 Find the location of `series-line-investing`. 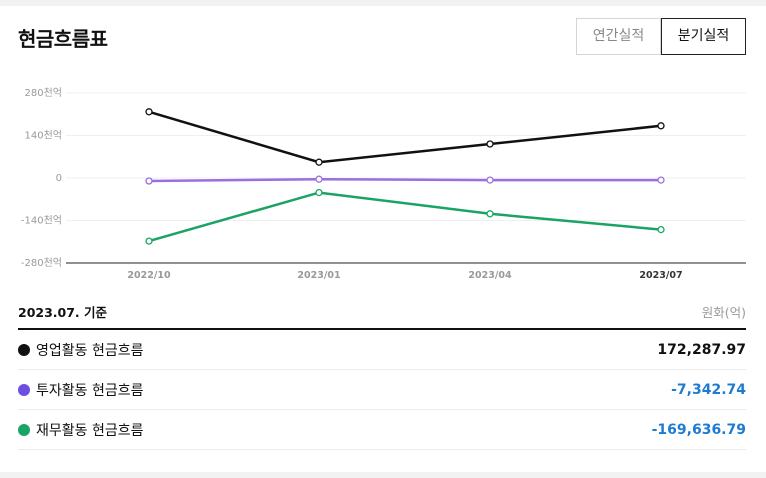

series-line-investing is located at coordinates (404, 180).